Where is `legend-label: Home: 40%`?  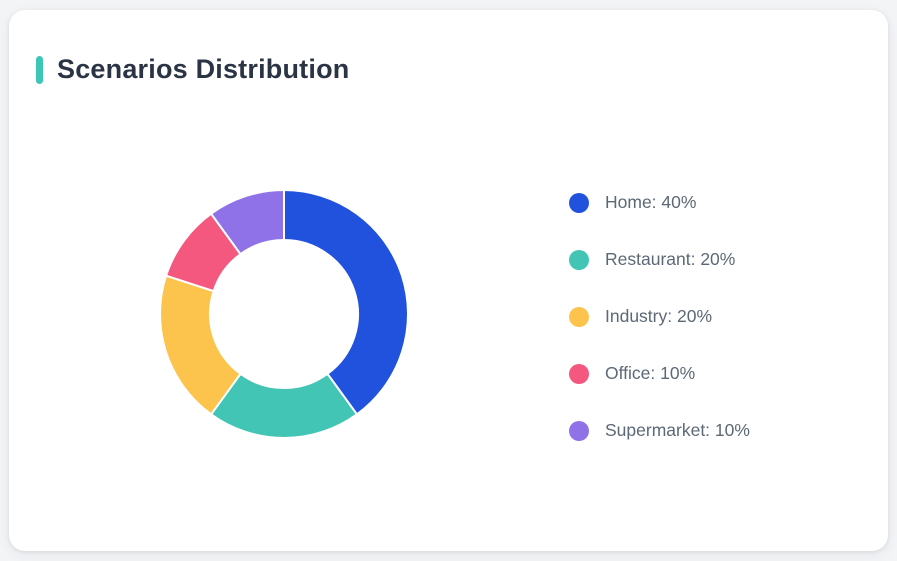
legend-label: Home: 40% is located at coordinates (651, 202).